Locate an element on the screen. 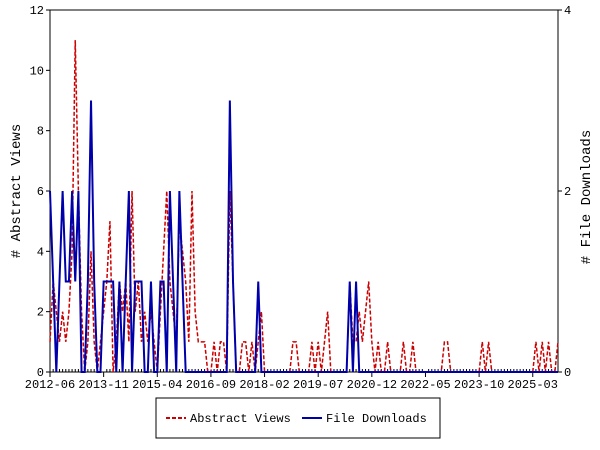 The height and width of the screenshot is (450, 600). y2-tick-label: 2 is located at coordinates (567, 192).